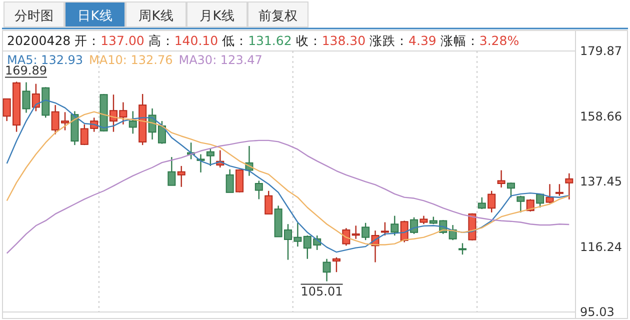  Describe the element at coordinates (601, 116) in the screenshot. I see `y-tick-label: 158.66` at that location.